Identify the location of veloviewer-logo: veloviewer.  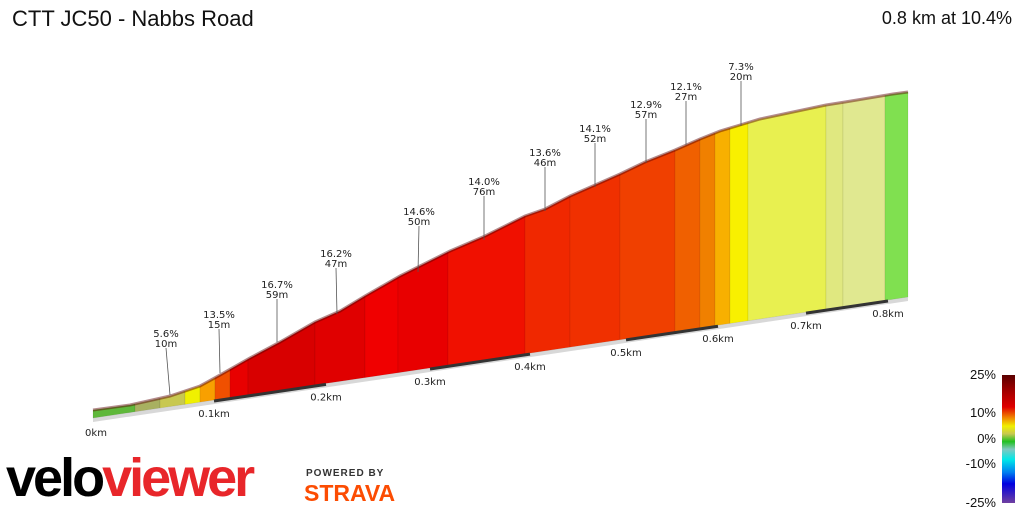
(130, 478).